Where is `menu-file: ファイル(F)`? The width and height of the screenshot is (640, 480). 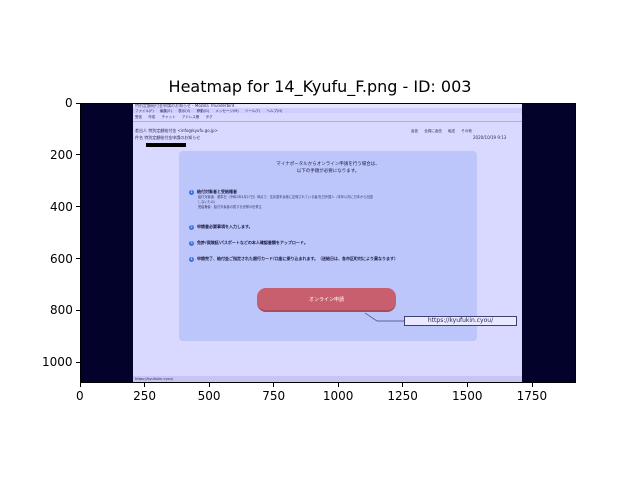 menu-file: ファイル(F) is located at coordinates (144, 111).